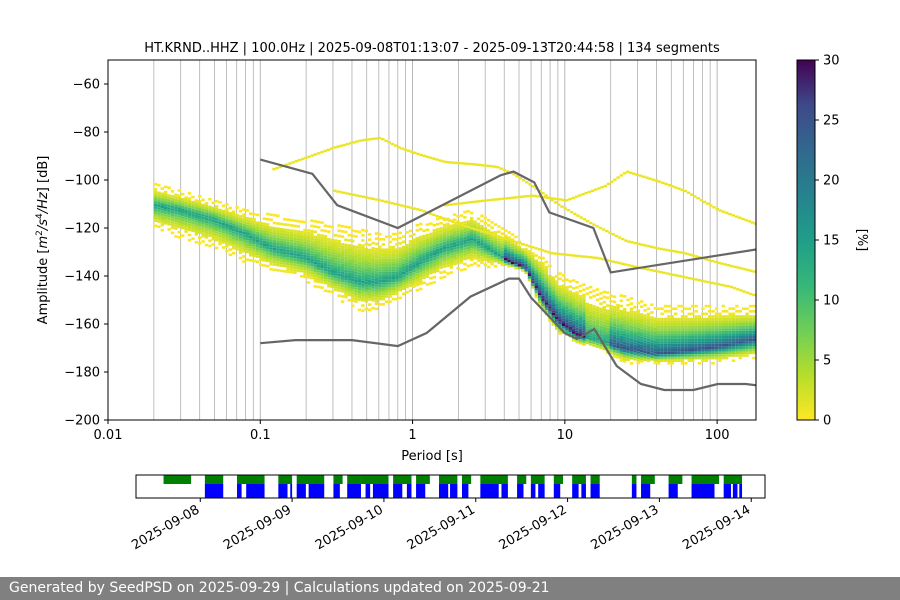 The width and height of the screenshot is (900, 600). Describe the element at coordinates (508, 334) in the screenshot. I see `nlnm-line` at that location.